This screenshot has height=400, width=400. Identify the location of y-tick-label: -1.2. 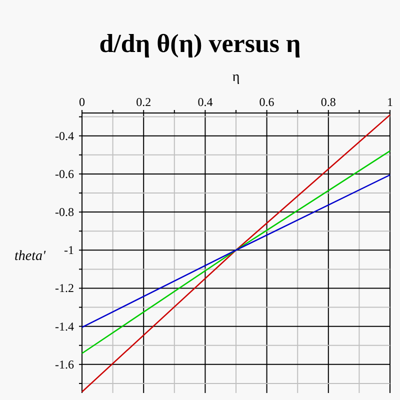
(64, 288).